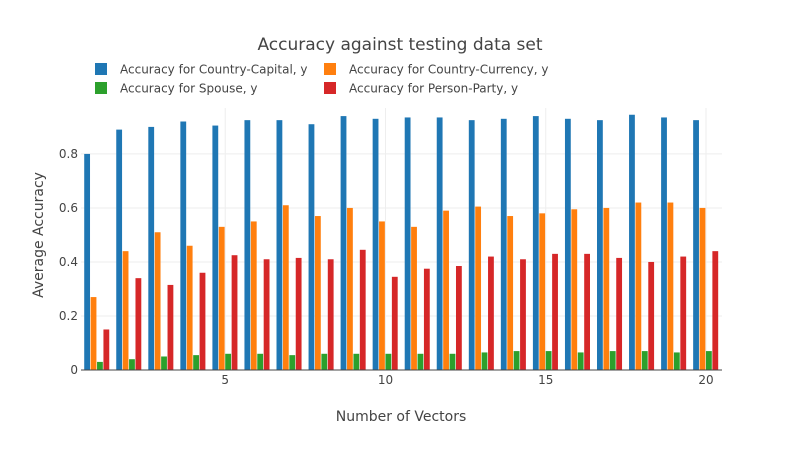 The image size is (801, 450). What do you see at coordinates (225, 380) in the screenshot?
I see `x-tick-label: 5` at bounding box center [225, 380].